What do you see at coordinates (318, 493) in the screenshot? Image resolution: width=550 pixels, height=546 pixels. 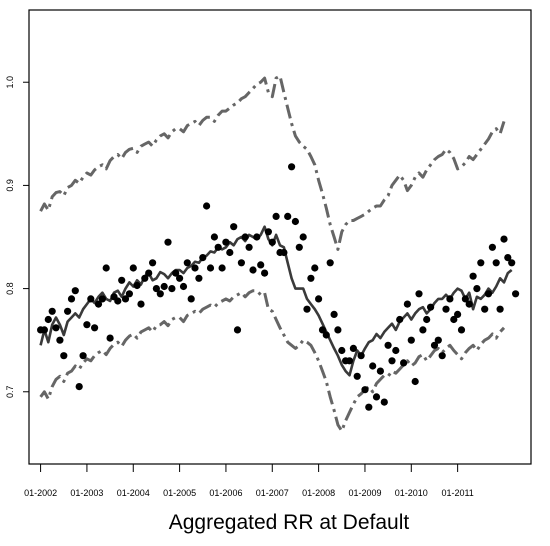 I see `x-tick-label: 01-2008` at bounding box center [318, 493].